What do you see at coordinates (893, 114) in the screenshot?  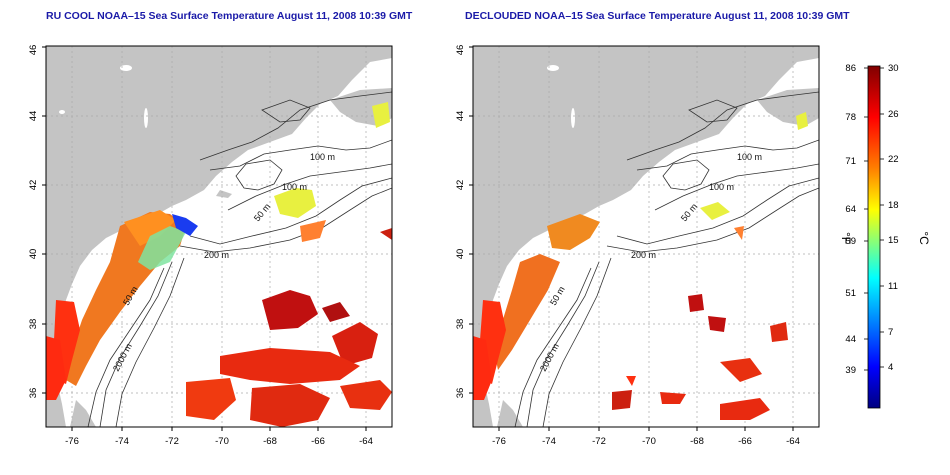 I see `c-tick-label: 26` at bounding box center [893, 114].